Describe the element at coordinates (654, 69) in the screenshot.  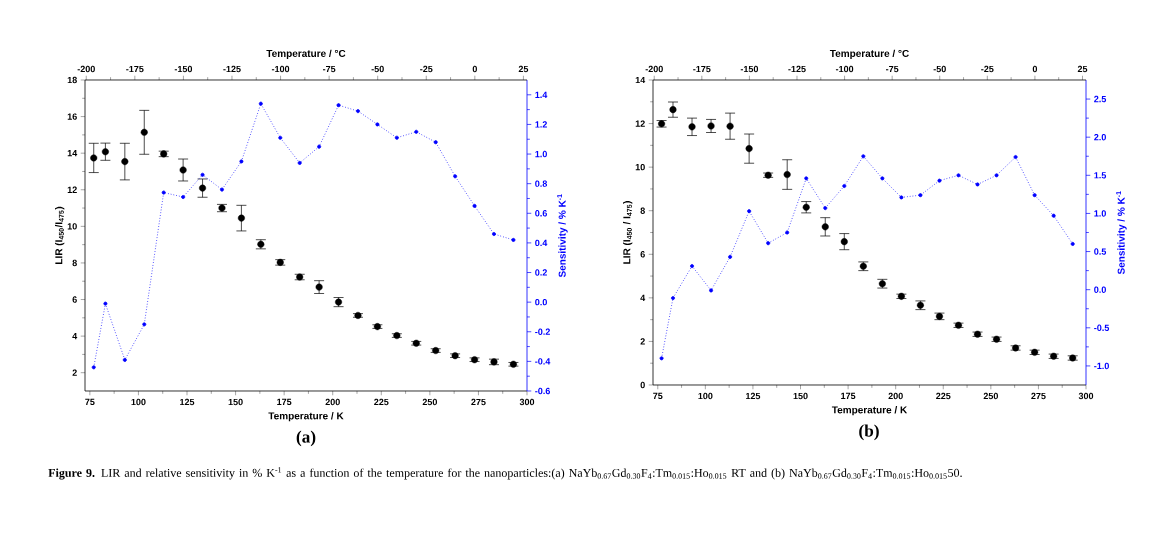
I see `x2-tick-label: -200` at that location.